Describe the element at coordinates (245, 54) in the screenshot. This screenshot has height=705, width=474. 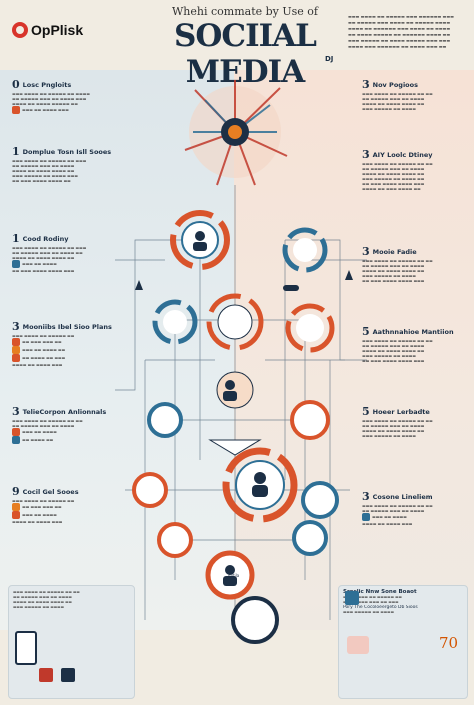
I see `page-title: SOCIIAL MEDIA` at that location.